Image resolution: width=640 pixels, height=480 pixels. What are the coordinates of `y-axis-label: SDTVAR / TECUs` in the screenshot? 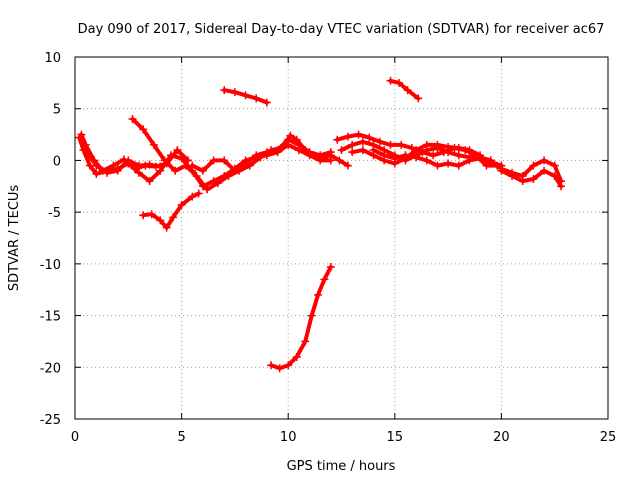 It's located at (14, 238).